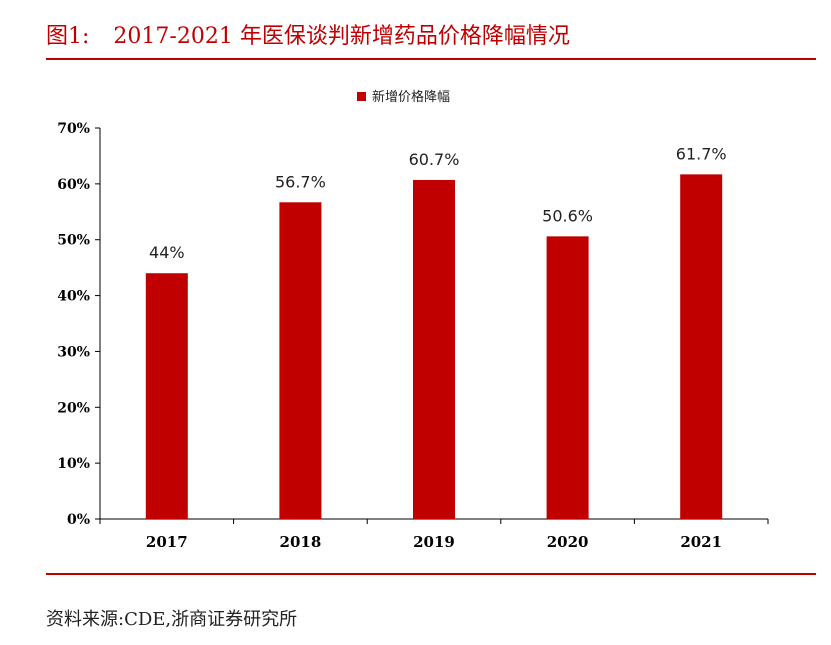  What do you see at coordinates (68, 36) in the screenshot?
I see `figure-label: 图1:` at bounding box center [68, 36].